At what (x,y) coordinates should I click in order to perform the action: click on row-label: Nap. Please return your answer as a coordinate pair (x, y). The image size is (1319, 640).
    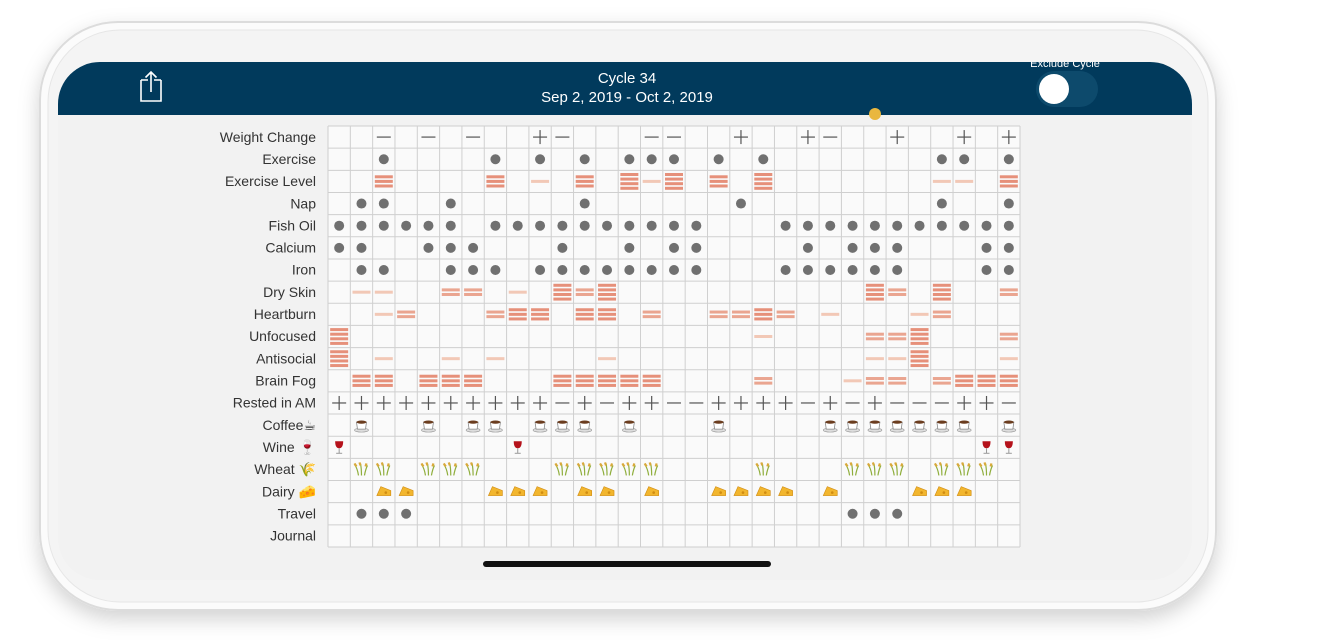
    Looking at the image, I should click on (303, 203).